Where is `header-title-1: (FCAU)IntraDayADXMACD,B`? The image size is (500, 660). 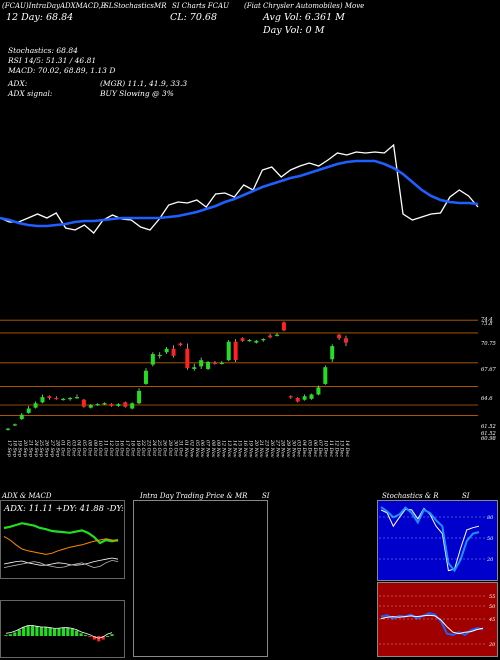 header-title-1: (FCAU)IntraDayADXMACD,B is located at coordinates (54, 6).